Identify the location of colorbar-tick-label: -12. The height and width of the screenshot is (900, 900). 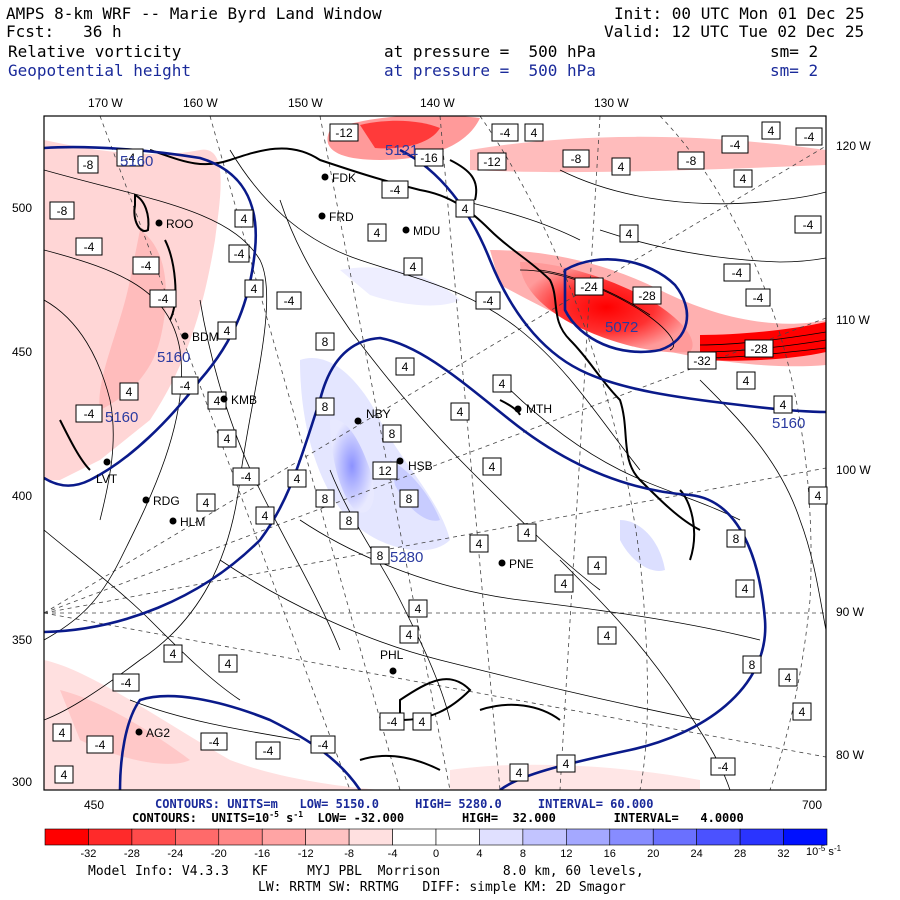
(306, 854).